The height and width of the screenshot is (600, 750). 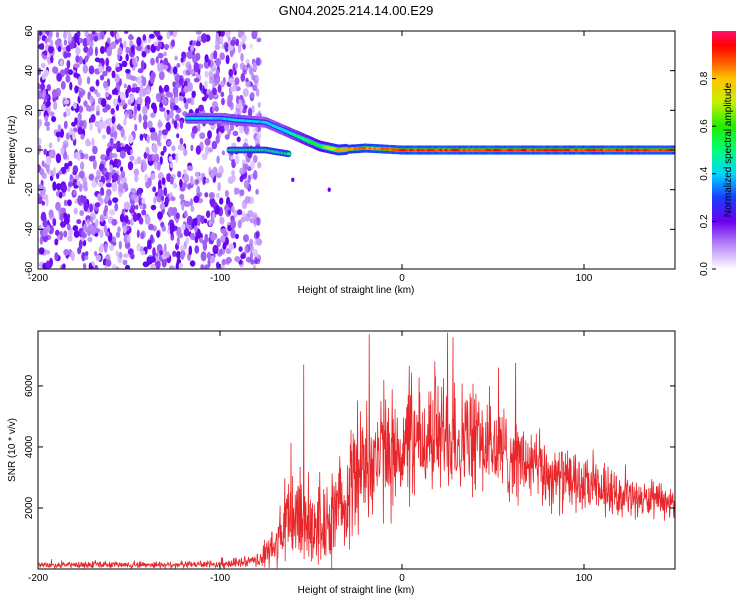 I want to click on y-tick-label: -60, so click(x=29, y=268).